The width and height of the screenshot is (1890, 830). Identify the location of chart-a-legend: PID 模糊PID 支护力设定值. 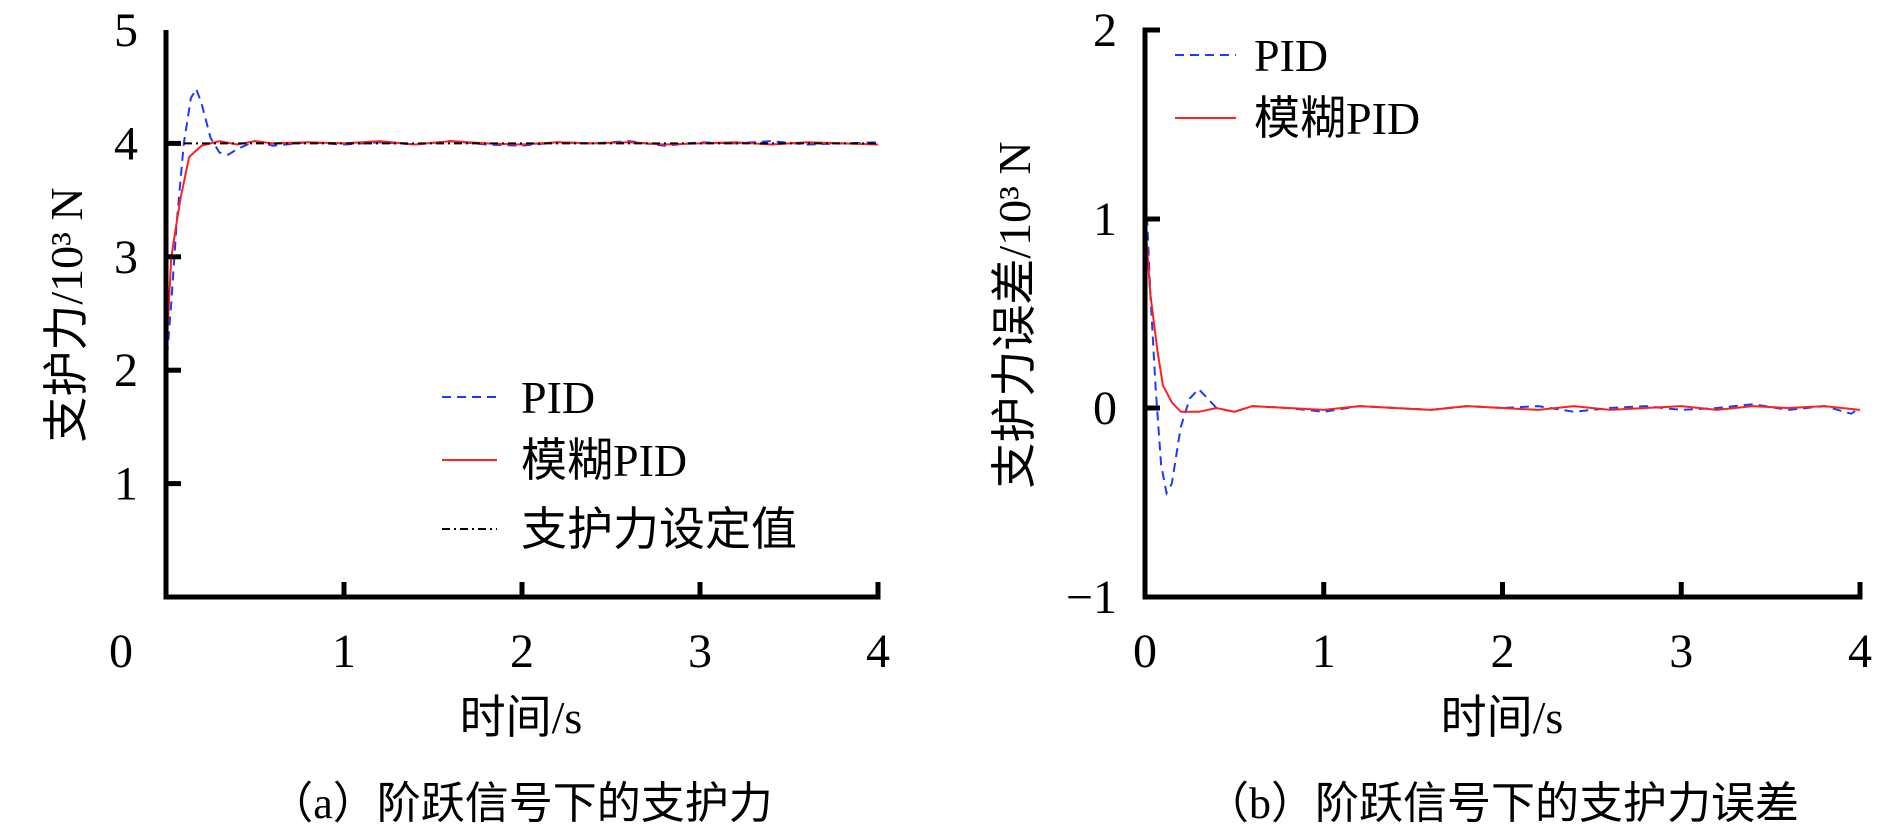
(619, 463).